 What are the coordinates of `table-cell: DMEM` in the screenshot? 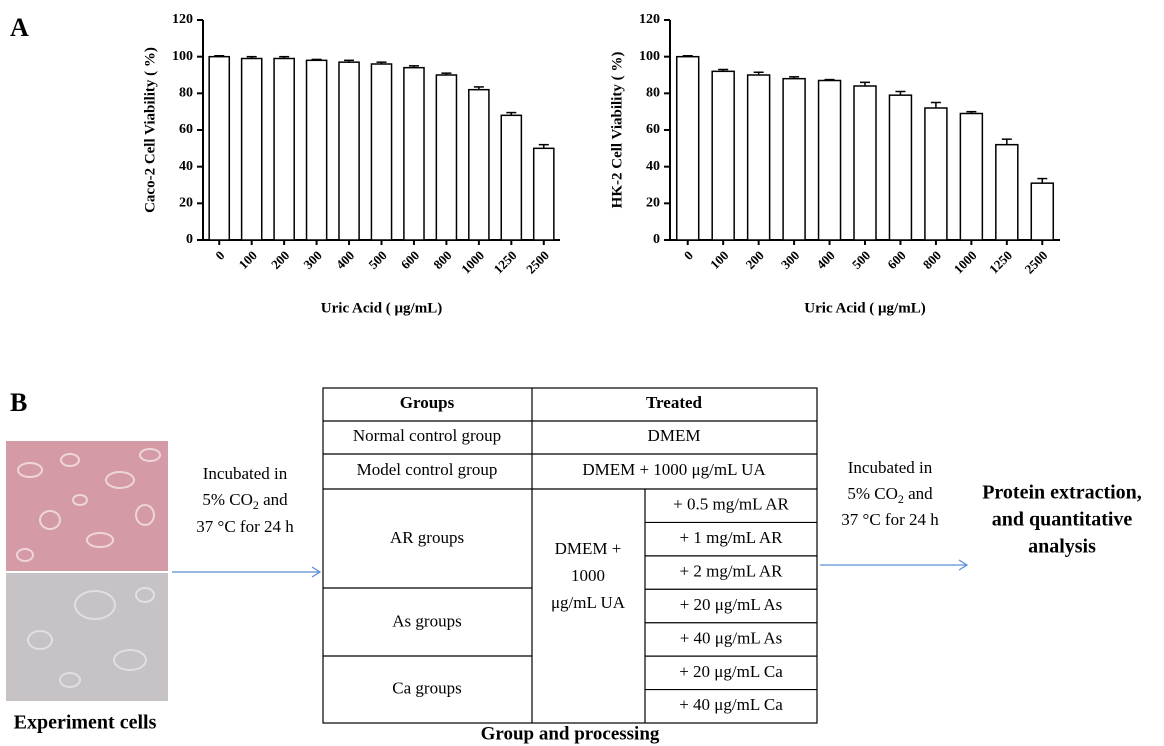 It's located at (674, 435).